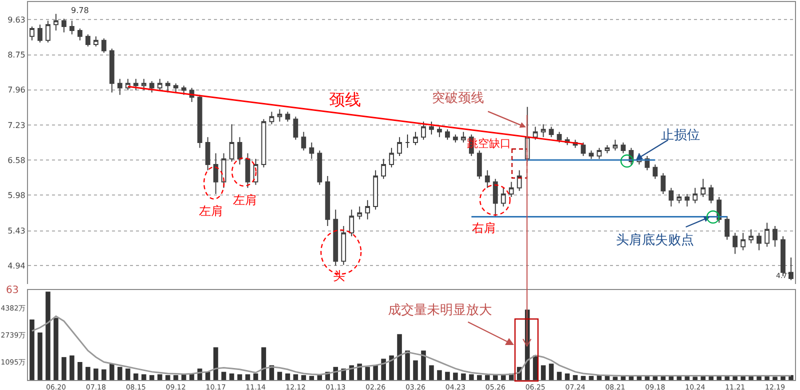 This screenshot has width=800, height=390. I want to click on y-tick-label: 8.75, so click(17, 55).